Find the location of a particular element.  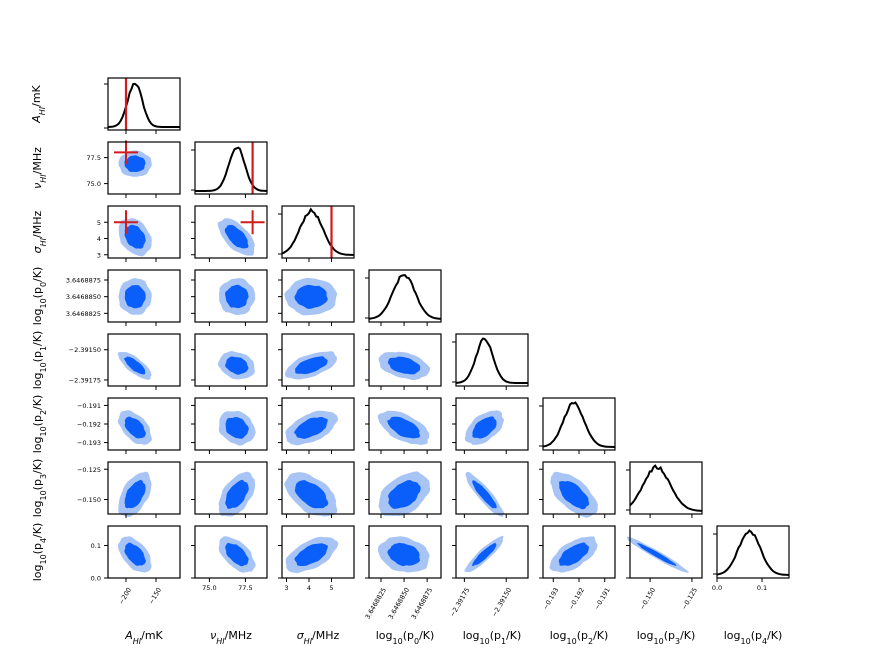

ytick-label-2-0: 3 is located at coordinates (99, 255).